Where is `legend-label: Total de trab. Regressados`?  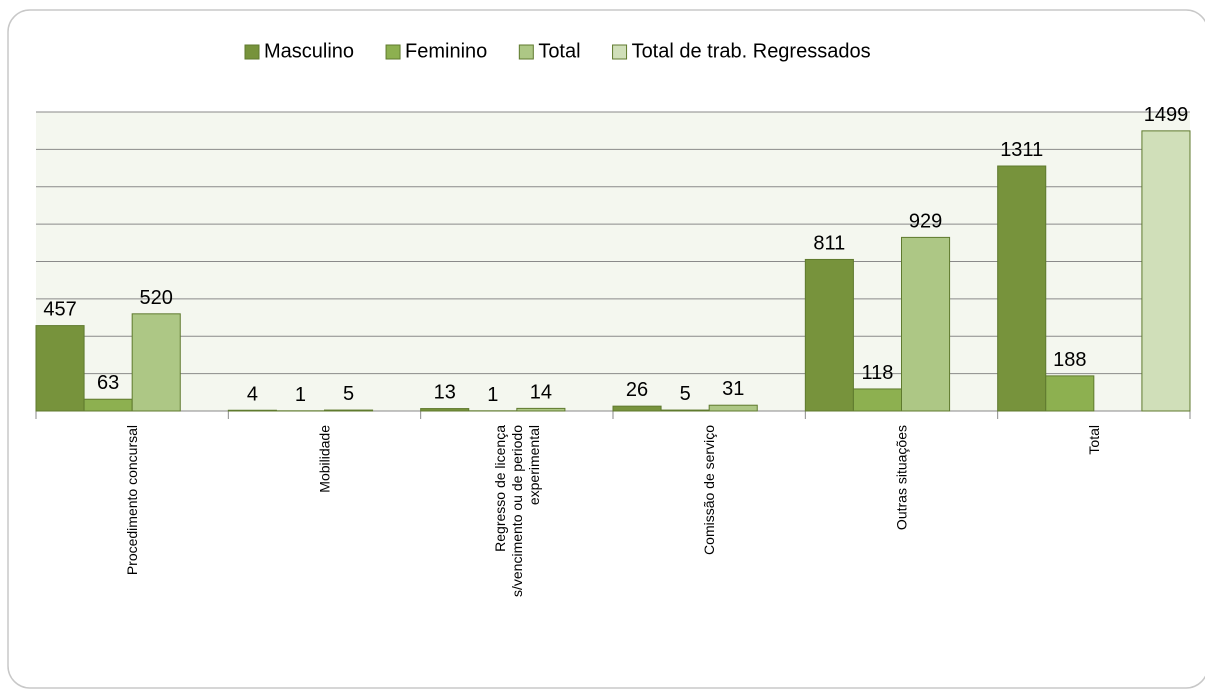
legend-label: Total de trab. Regressados is located at coordinates (751, 51).